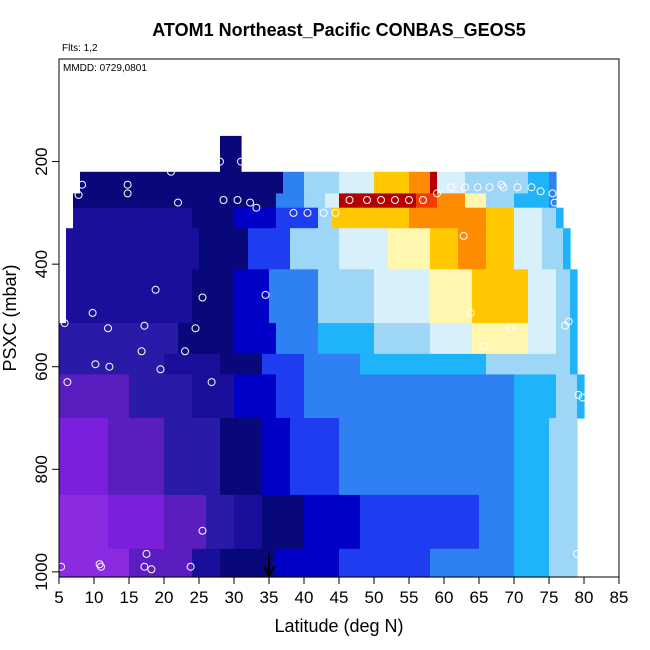  What do you see at coordinates (199, 597) in the screenshot?
I see `x-tick-label: 25` at bounding box center [199, 597].